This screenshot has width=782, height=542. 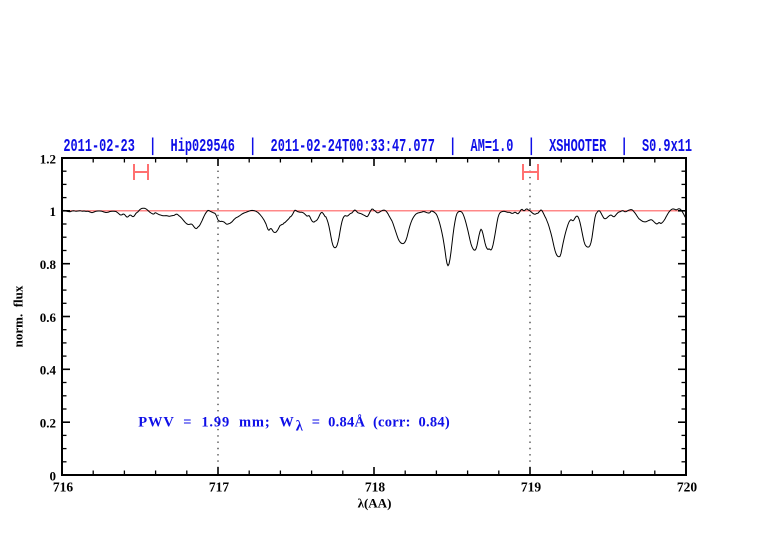 What do you see at coordinates (216, 423) in the screenshot?
I see `svg-text: PWV = 1.99 mm; W` at bounding box center [216, 423].